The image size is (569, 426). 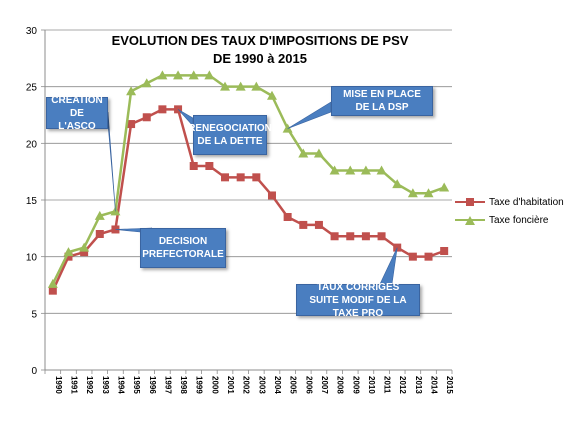 What do you see at coordinates (105, 385) in the screenshot?
I see `x-tick-label: 1993` at bounding box center [105, 385].